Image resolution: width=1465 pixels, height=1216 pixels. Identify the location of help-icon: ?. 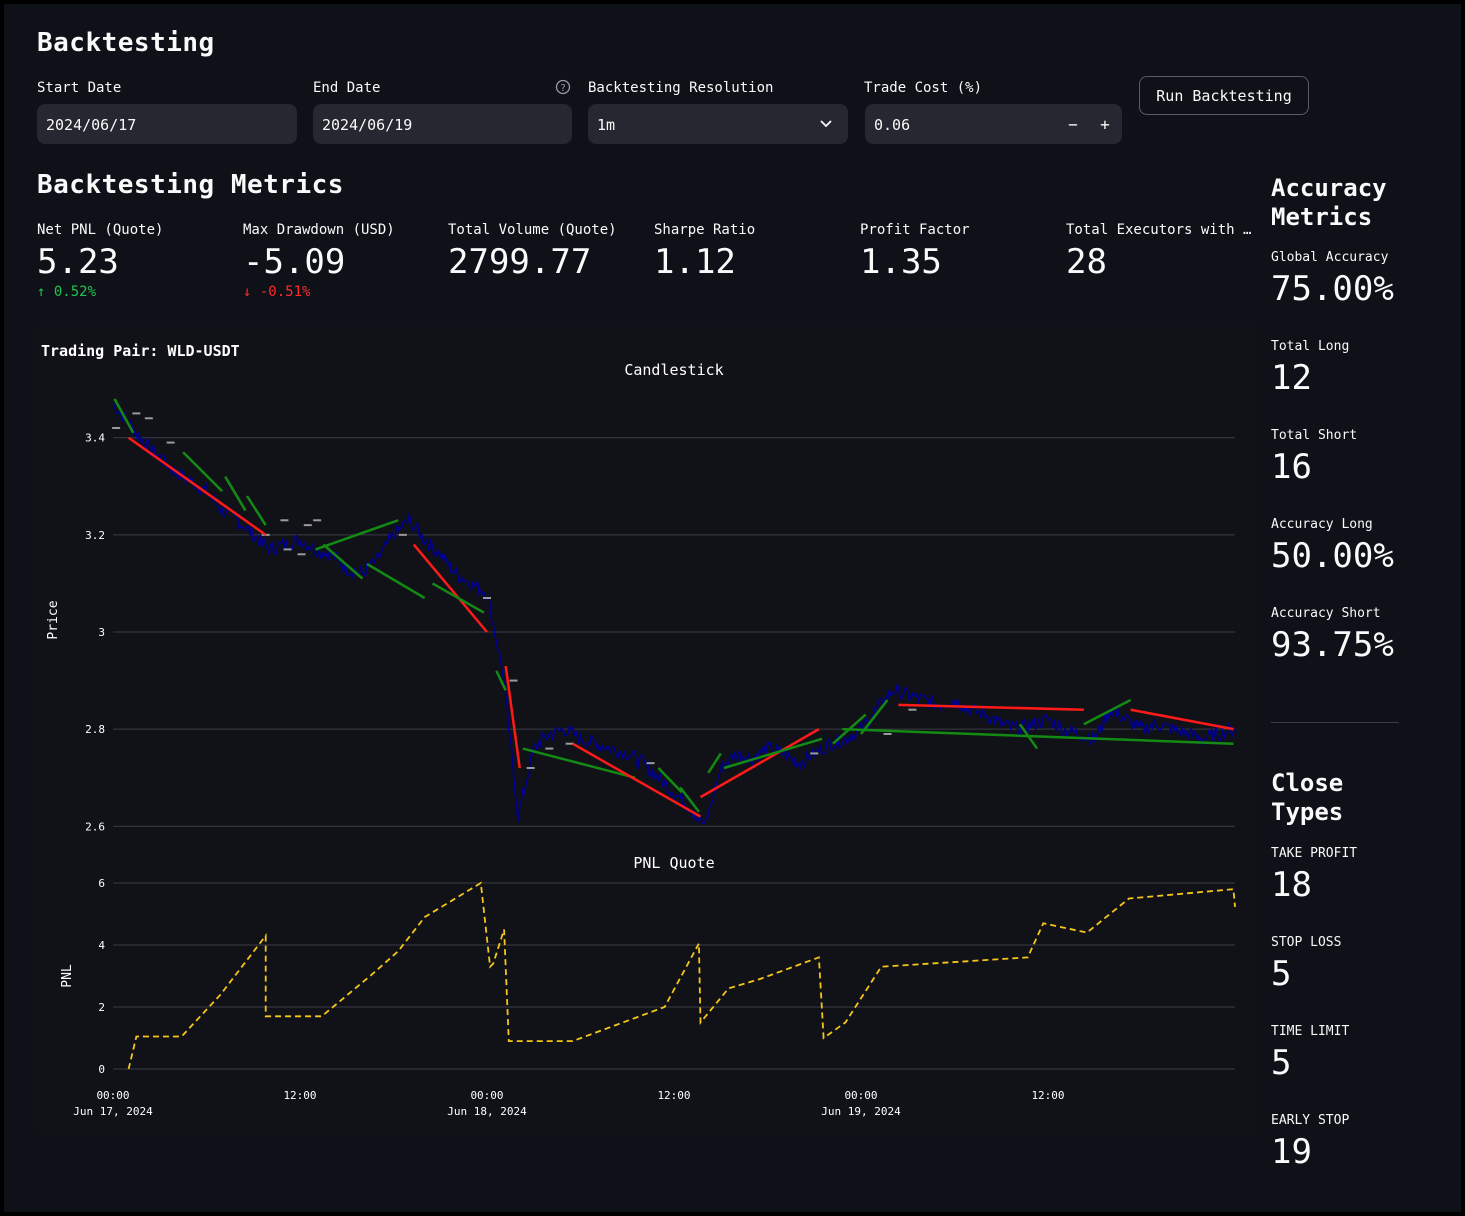
(563, 87).